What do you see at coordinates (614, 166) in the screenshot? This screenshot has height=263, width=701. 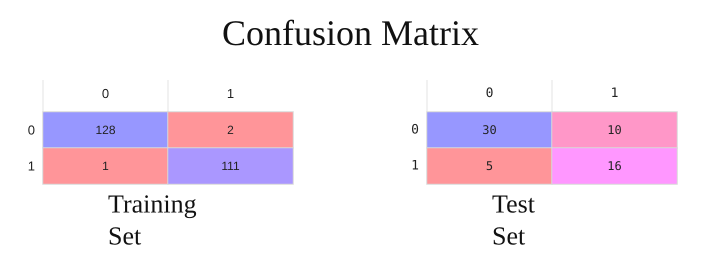 I see `data-label: 16` at bounding box center [614, 166].